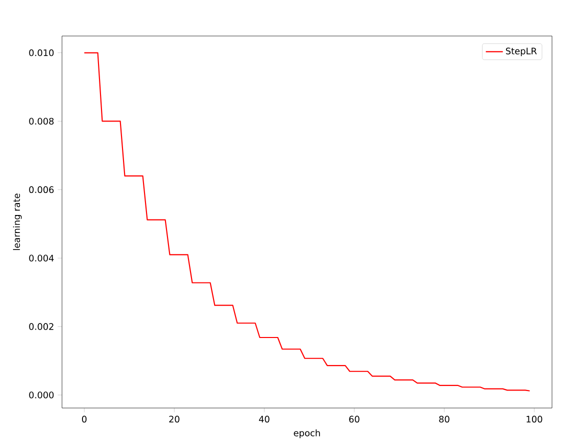 The width and height of the screenshot is (571, 448). Describe the element at coordinates (41, 52) in the screenshot. I see `y-tick-label: 0.010` at that location.